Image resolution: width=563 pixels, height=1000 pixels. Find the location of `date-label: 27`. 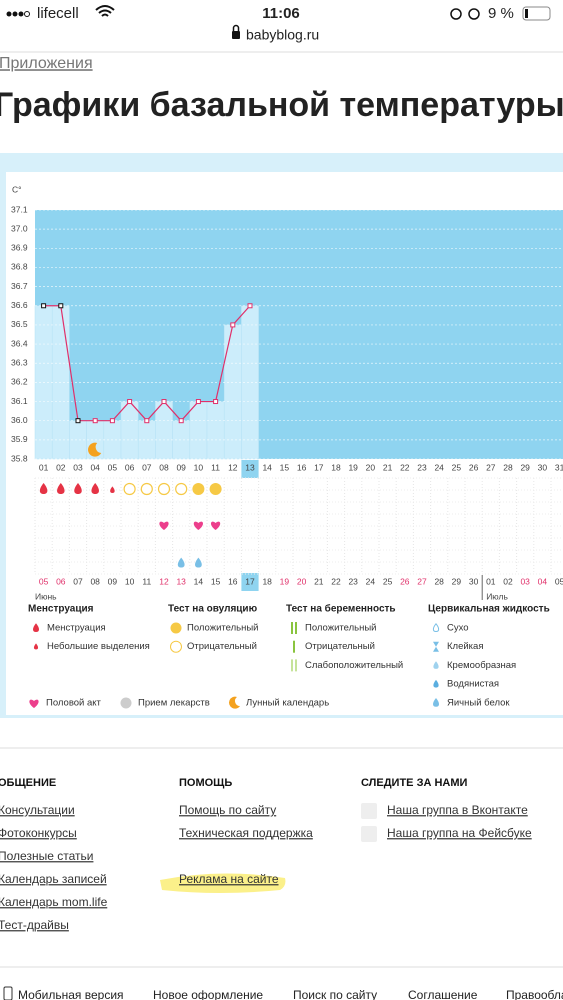

date-label: 27 is located at coordinates (422, 581).